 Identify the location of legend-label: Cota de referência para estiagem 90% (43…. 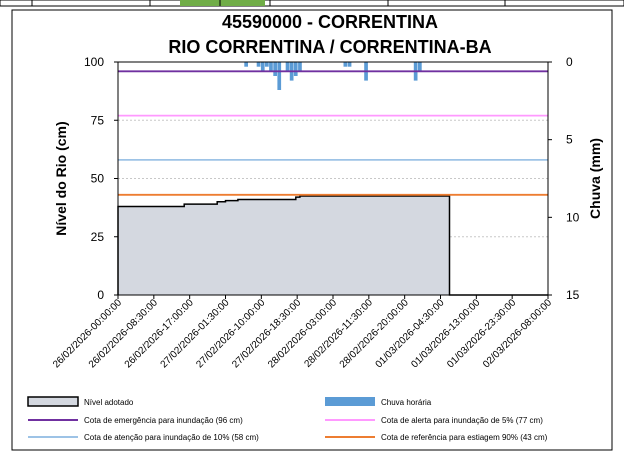
(464, 437).